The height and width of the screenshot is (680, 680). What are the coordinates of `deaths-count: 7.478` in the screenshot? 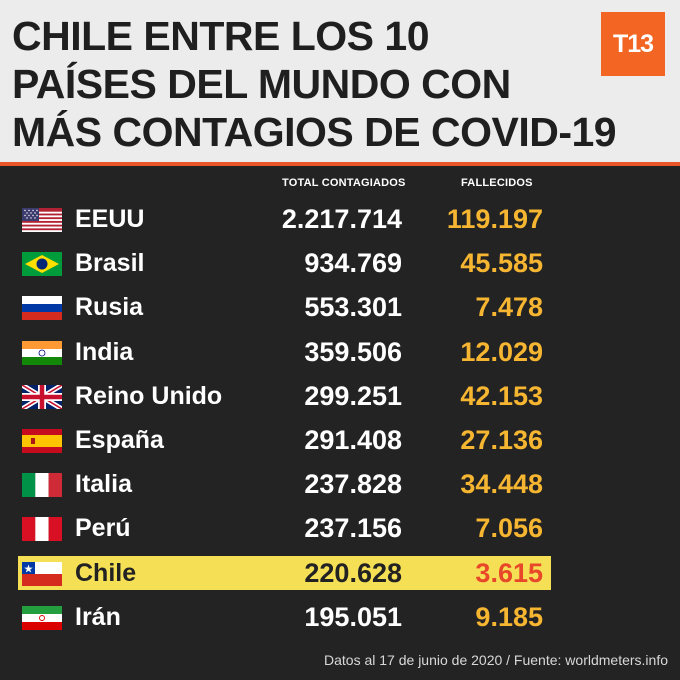 It's located at (509, 307).